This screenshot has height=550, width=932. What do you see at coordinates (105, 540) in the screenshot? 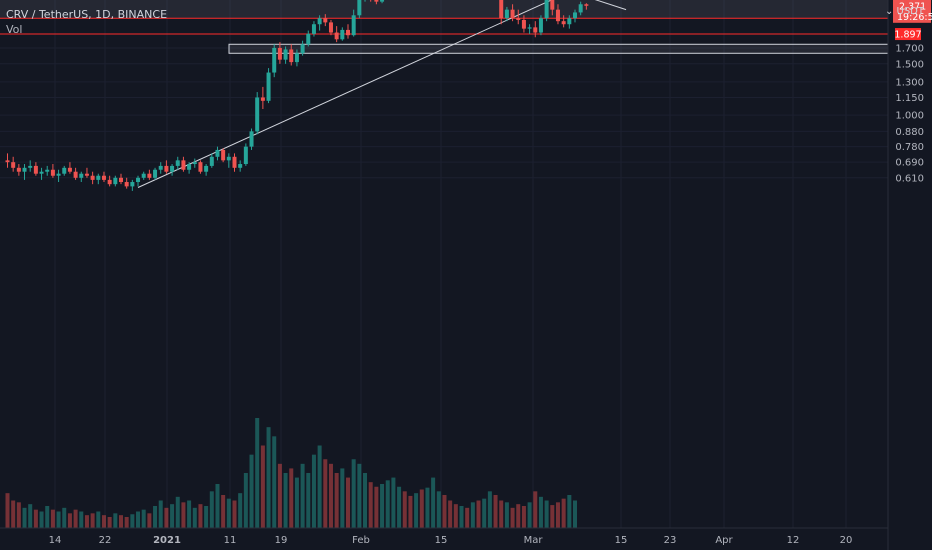
I see `x-tick-label: 22` at bounding box center [105, 540].